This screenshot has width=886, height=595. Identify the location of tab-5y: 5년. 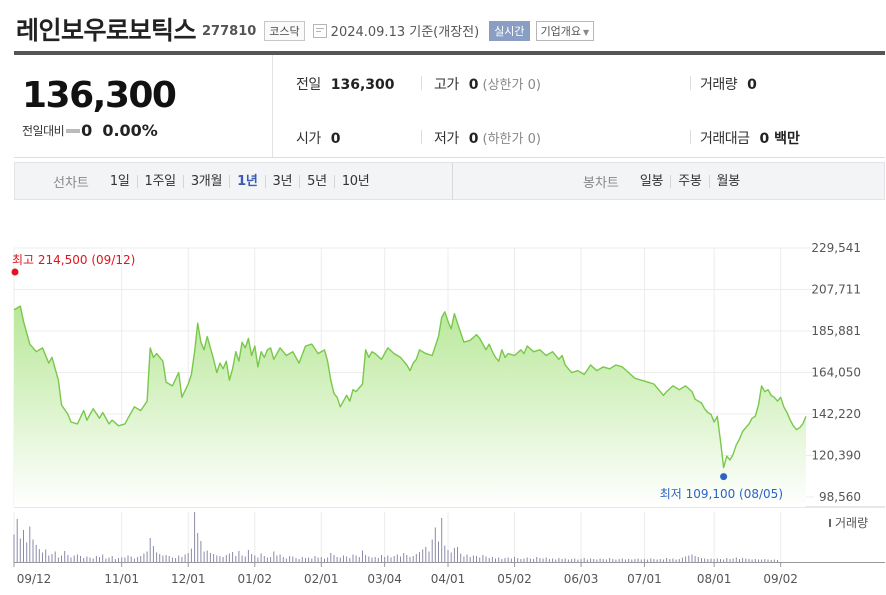
(316, 181).